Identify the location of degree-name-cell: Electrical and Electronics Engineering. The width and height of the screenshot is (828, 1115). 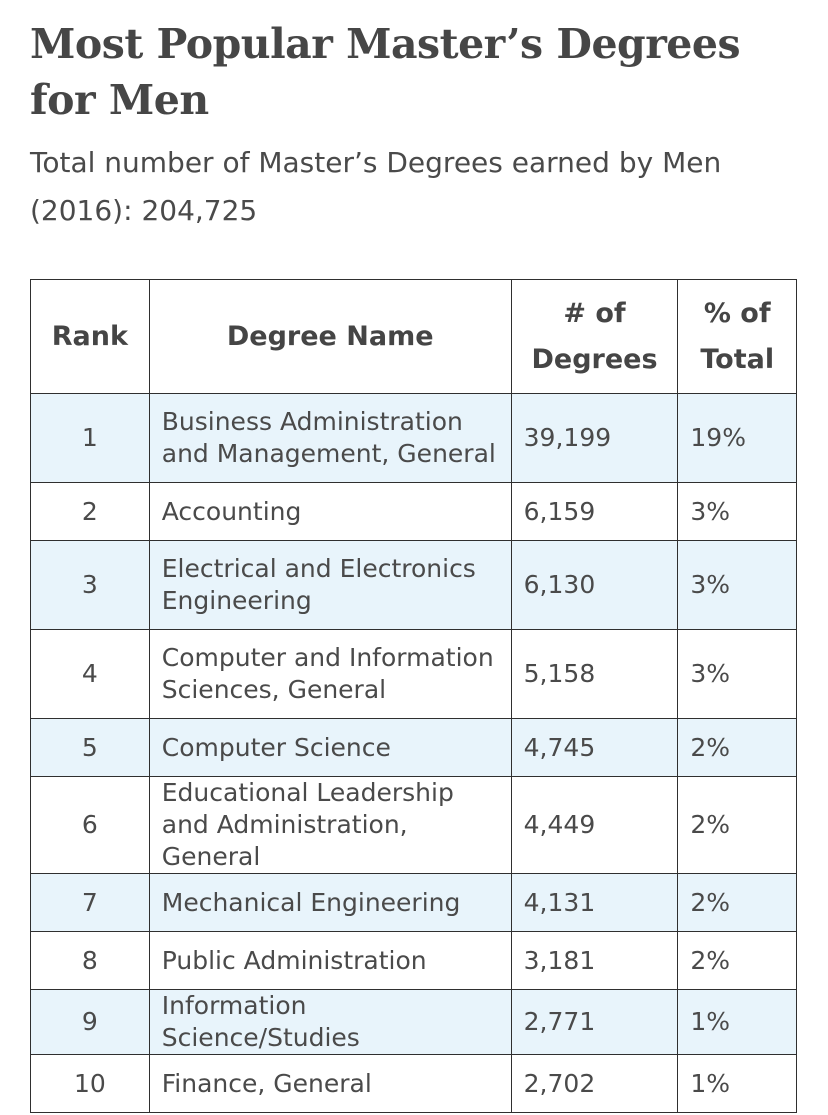
(330, 585).